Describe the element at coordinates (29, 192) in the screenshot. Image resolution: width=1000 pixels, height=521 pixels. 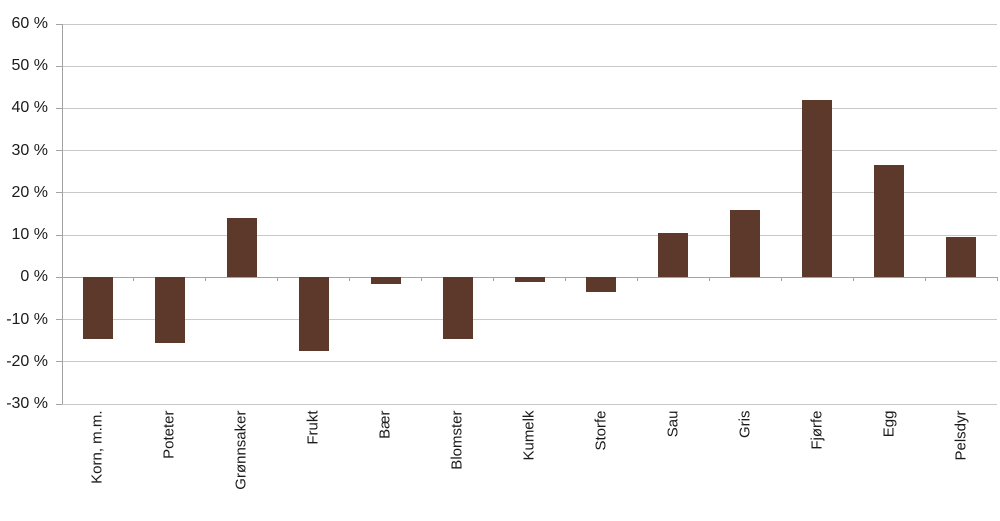
I see `y-axis-label: 20 %` at that location.